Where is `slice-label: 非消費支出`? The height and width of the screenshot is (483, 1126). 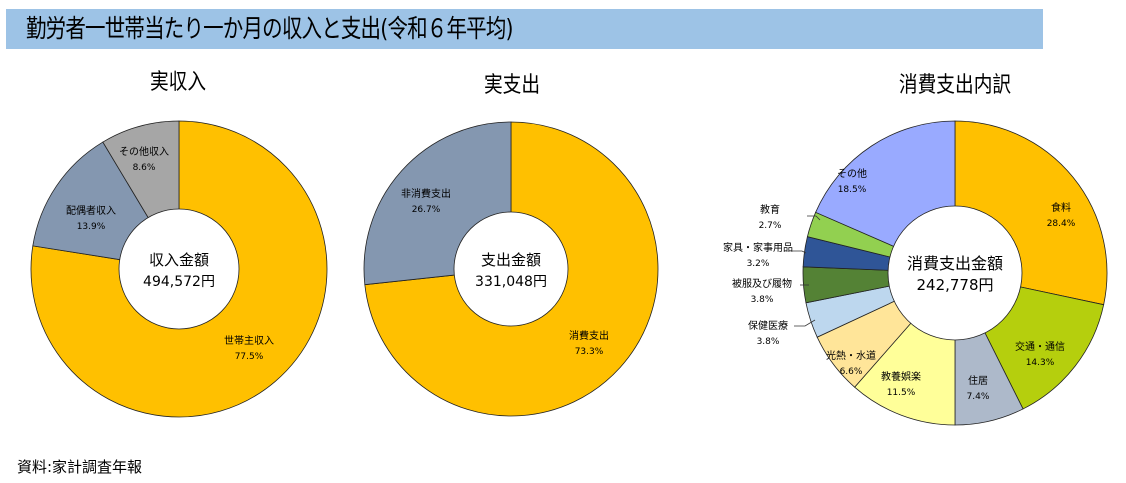 slice-label: 非消費支出 is located at coordinates (426, 193).